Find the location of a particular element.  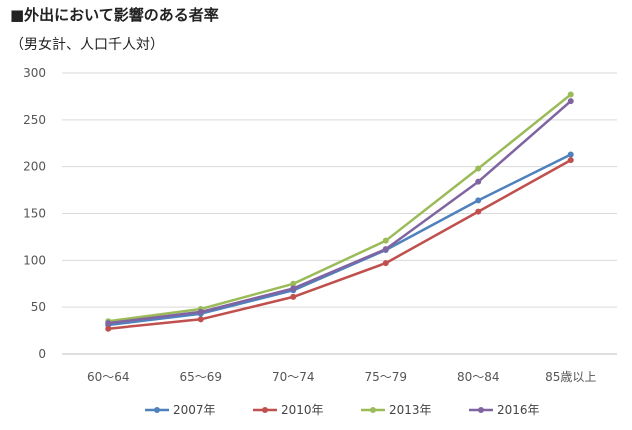

x-tick-label: 85歳以上 is located at coordinates (570, 377).